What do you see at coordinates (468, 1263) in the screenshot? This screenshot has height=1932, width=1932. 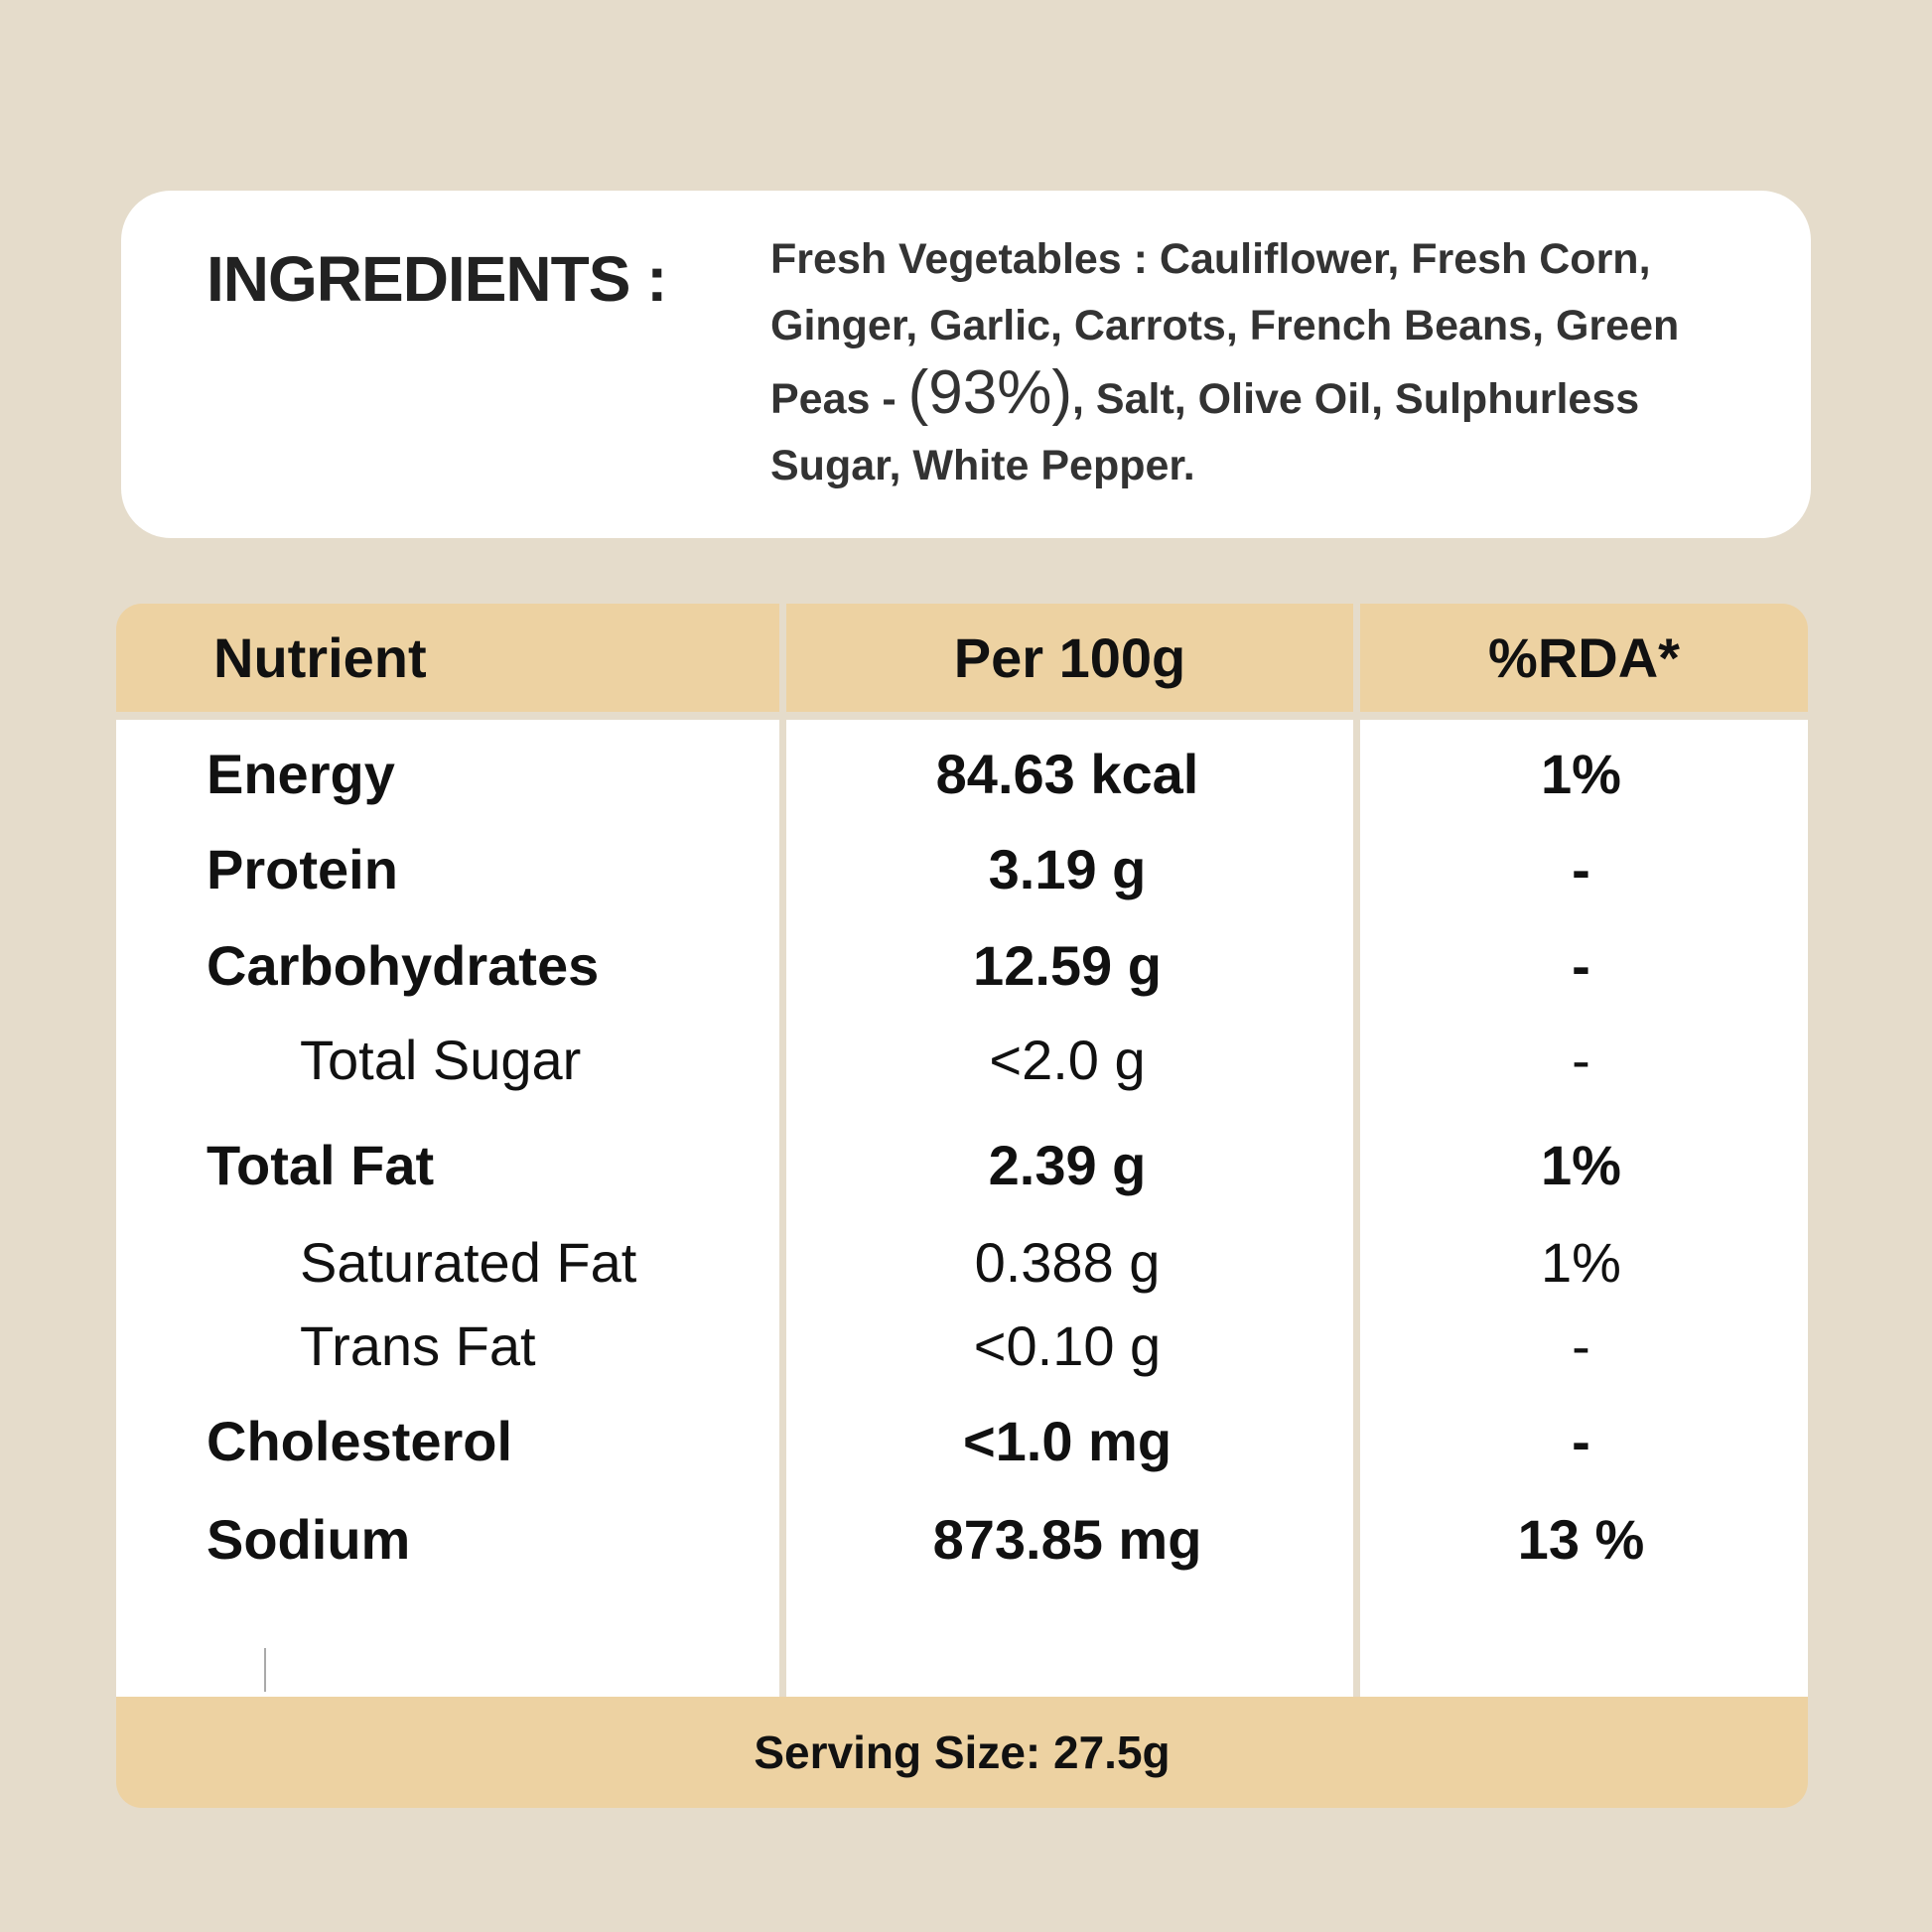 I see `nutrient-name: Saturated Fat` at bounding box center [468, 1263].